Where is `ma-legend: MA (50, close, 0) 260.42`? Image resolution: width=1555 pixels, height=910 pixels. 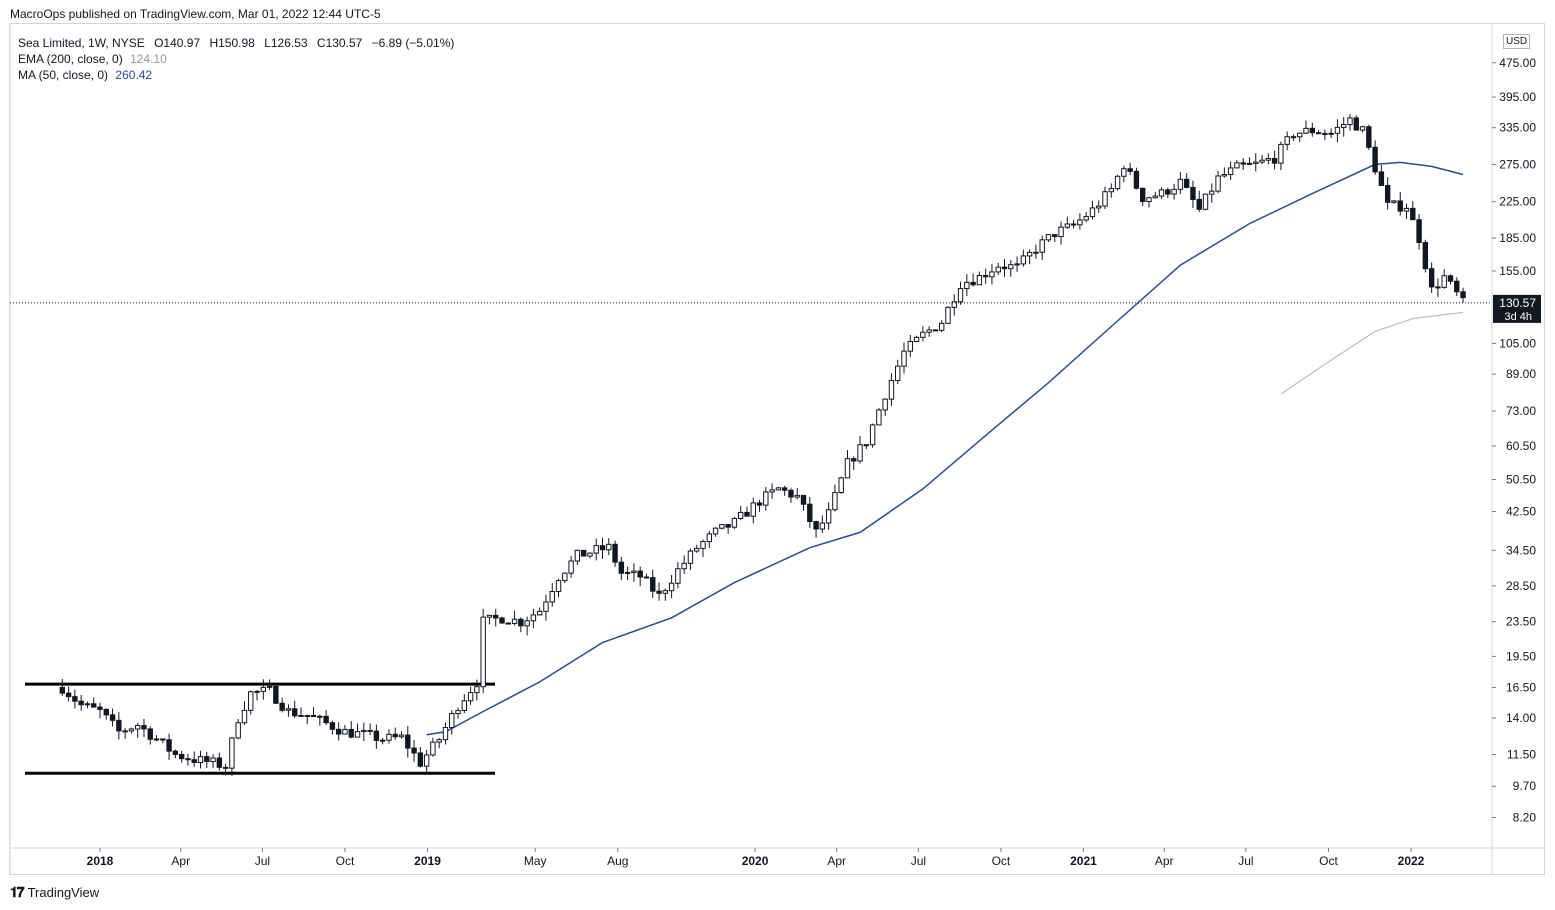 ma-legend: MA (50, close, 0) 260.42 is located at coordinates (85, 75).